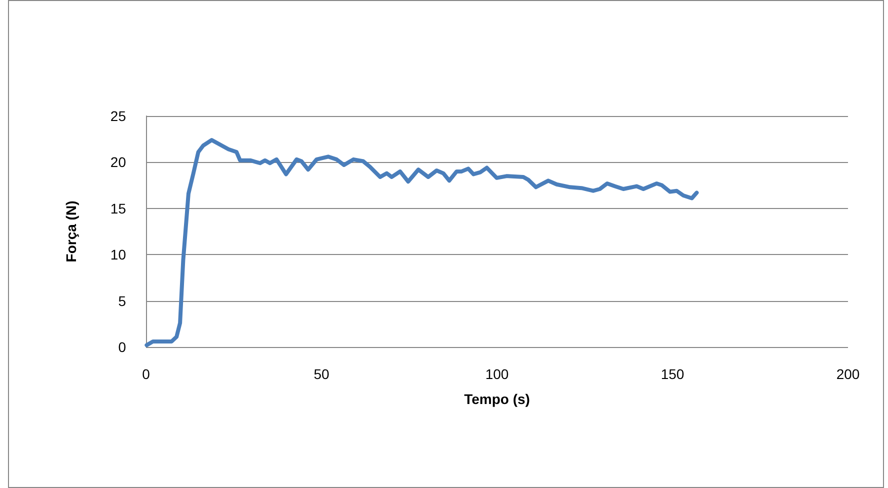 This screenshot has height=488, width=888. I want to click on x-axis-title: Tempo (s), so click(497, 399).